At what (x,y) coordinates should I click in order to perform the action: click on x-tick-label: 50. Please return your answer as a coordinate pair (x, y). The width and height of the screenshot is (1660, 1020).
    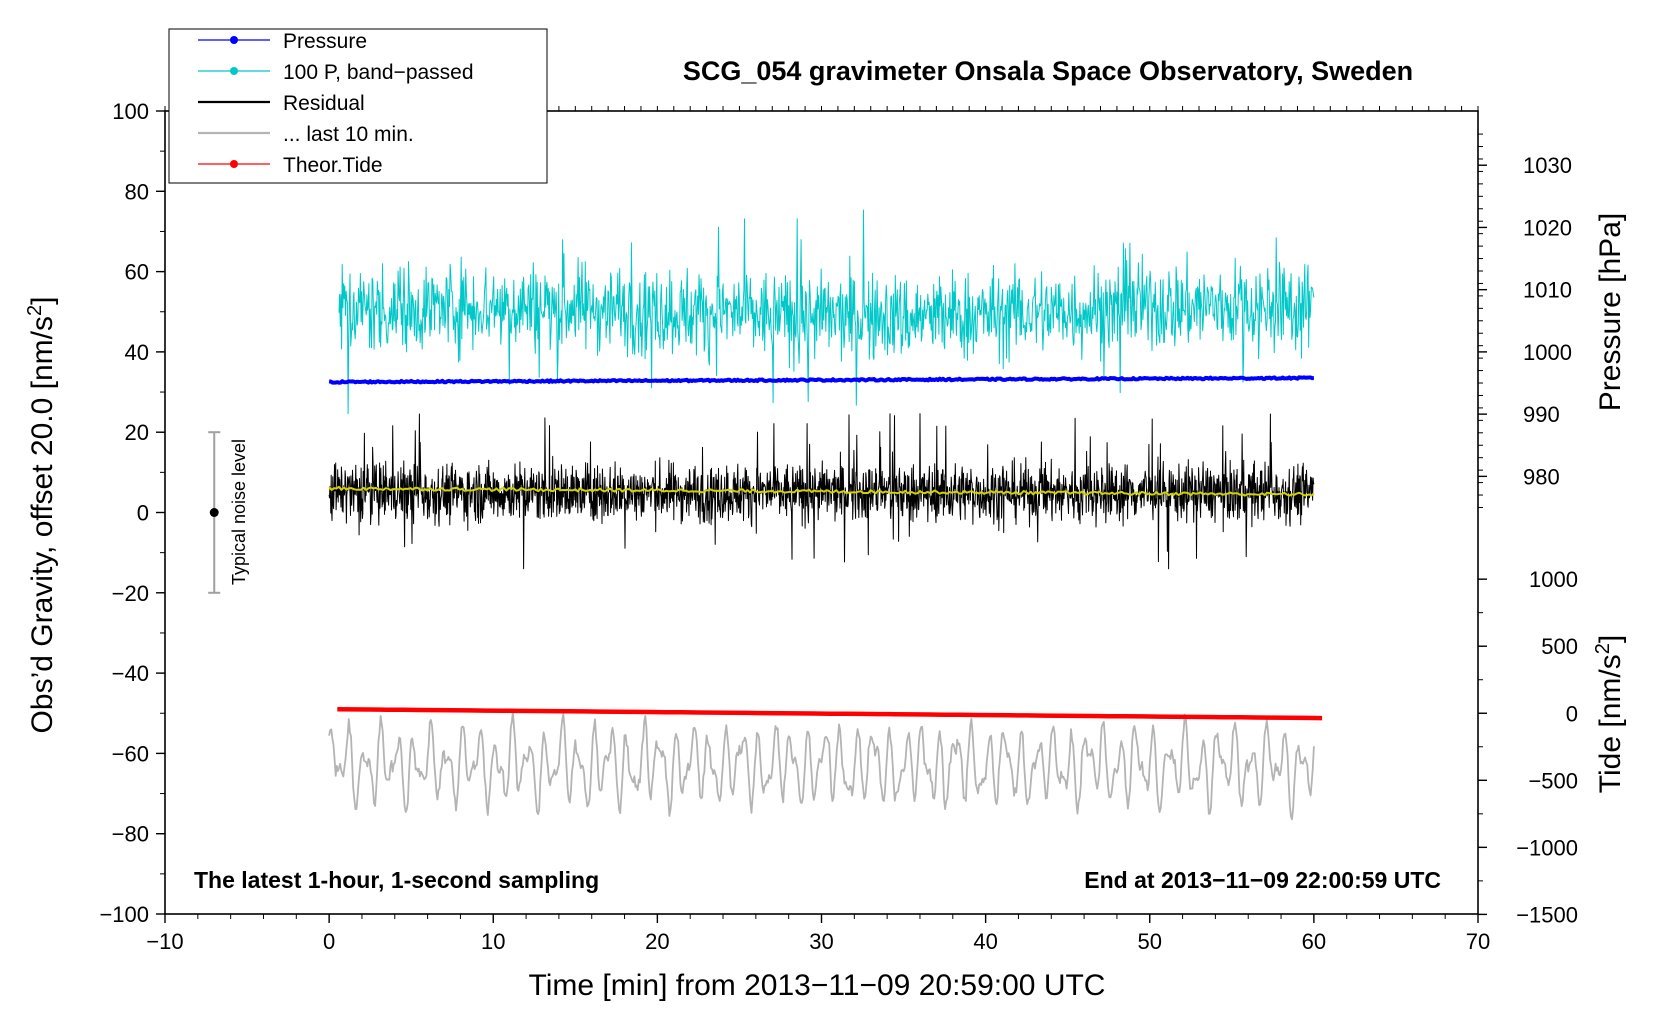
    Looking at the image, I should click on (1150, 941).